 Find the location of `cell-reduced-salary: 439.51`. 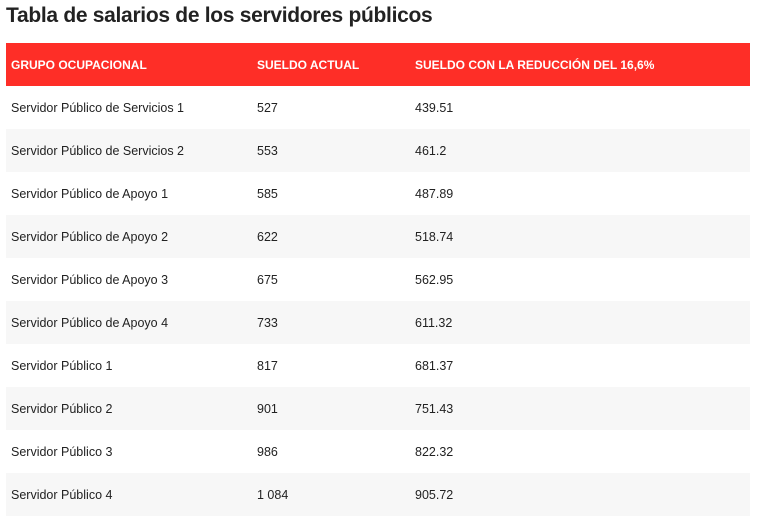

cell-reduced-salary: 439.51 is located at coordinates (434, 107).